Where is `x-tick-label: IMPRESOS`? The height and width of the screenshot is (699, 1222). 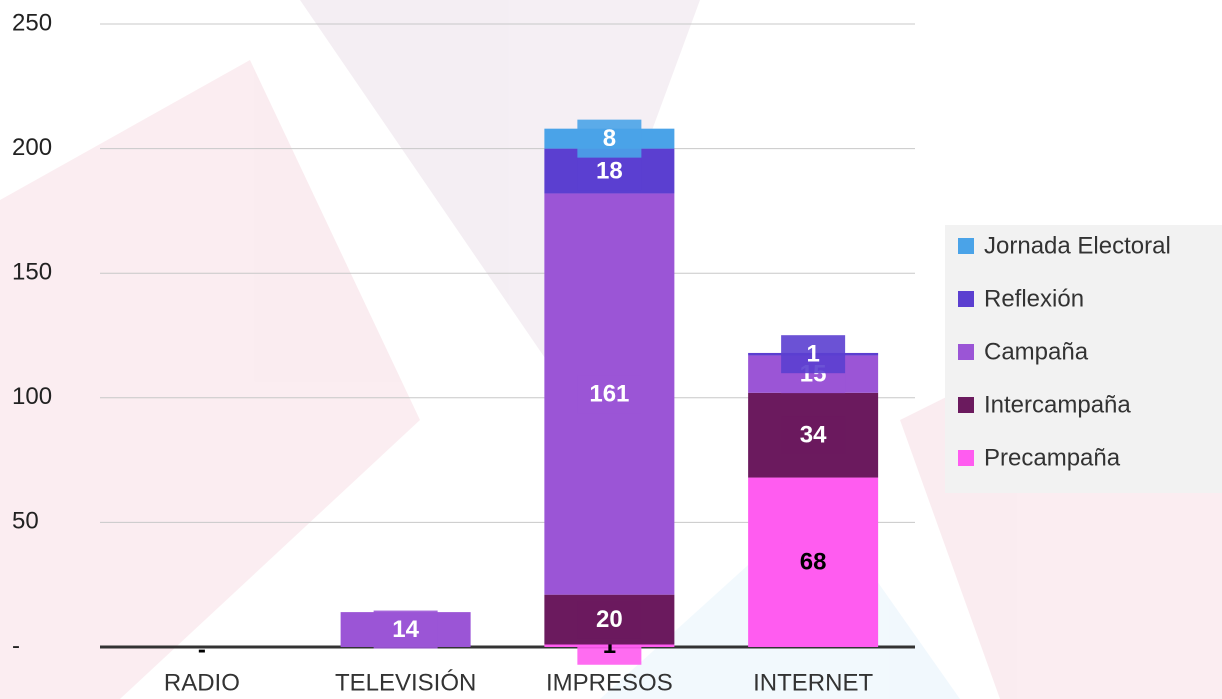 x-tick-label: IMPRESOS is located at coordinates (609, 682).